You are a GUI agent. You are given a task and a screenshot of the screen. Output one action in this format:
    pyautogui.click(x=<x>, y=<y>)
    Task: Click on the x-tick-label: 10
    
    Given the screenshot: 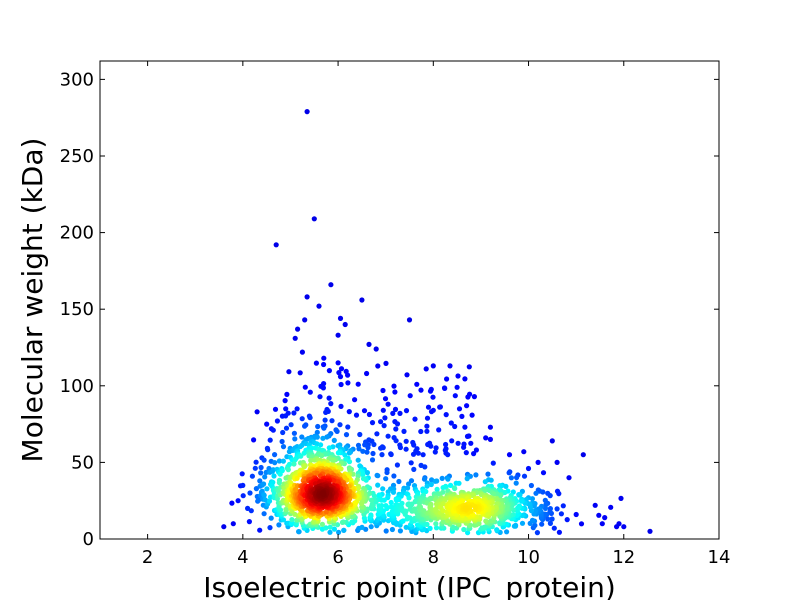 What is the action you would take?
    pyautogui.click(x=528, y=557)
    